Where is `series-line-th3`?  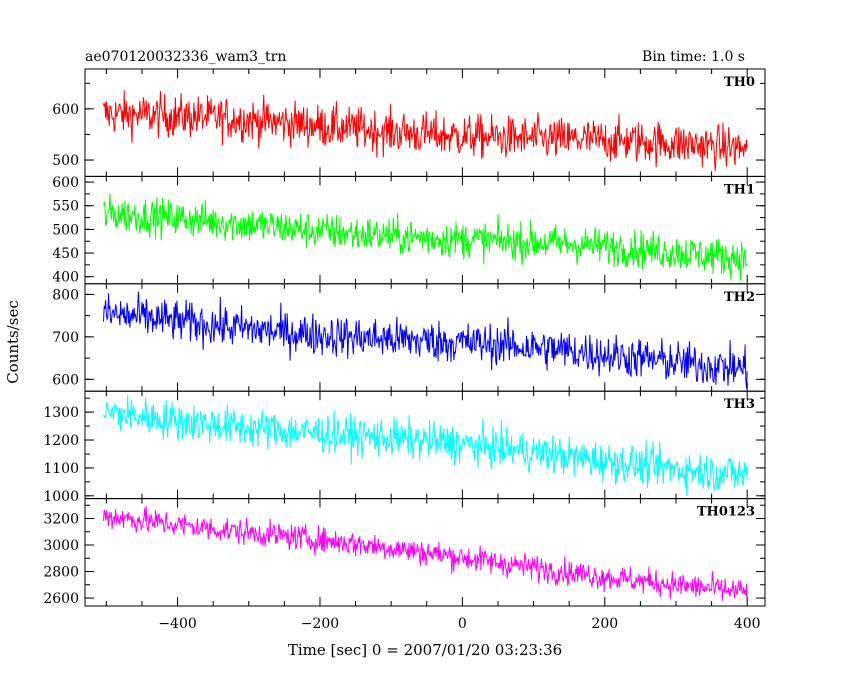
series-line-th3 is located at coordinates (425, 445).